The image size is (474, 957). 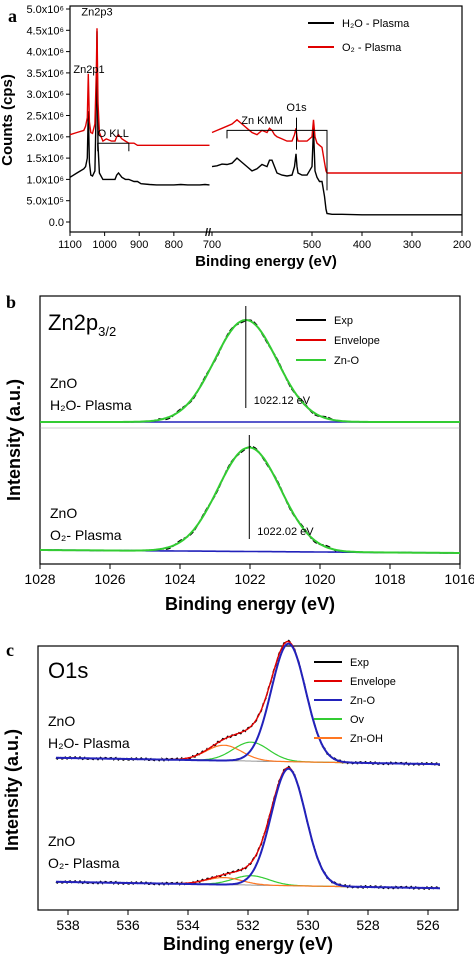 I want to click on x-tick-label: 532, so click(x=248, y=925).